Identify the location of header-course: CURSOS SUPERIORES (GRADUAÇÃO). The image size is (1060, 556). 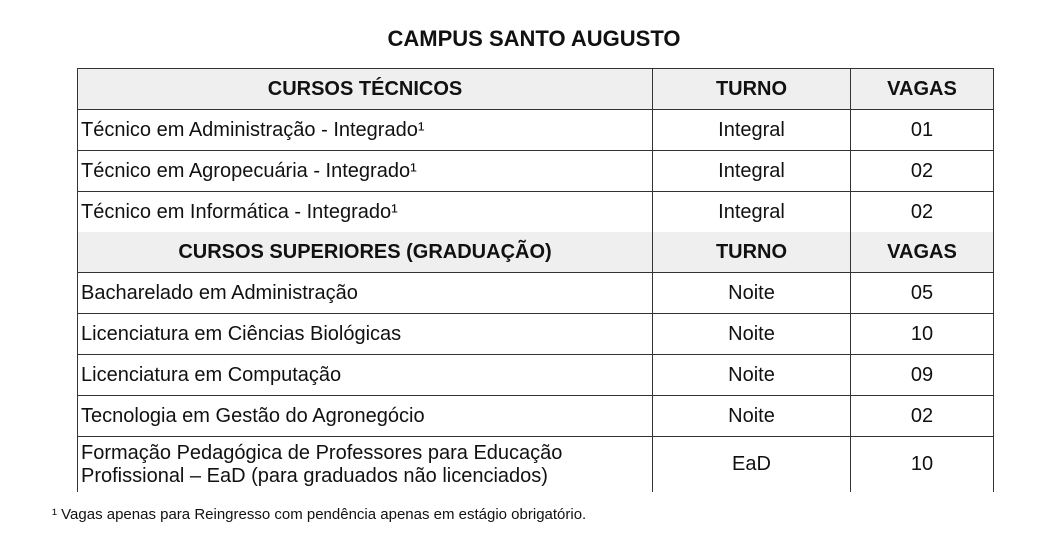
(365, 252).